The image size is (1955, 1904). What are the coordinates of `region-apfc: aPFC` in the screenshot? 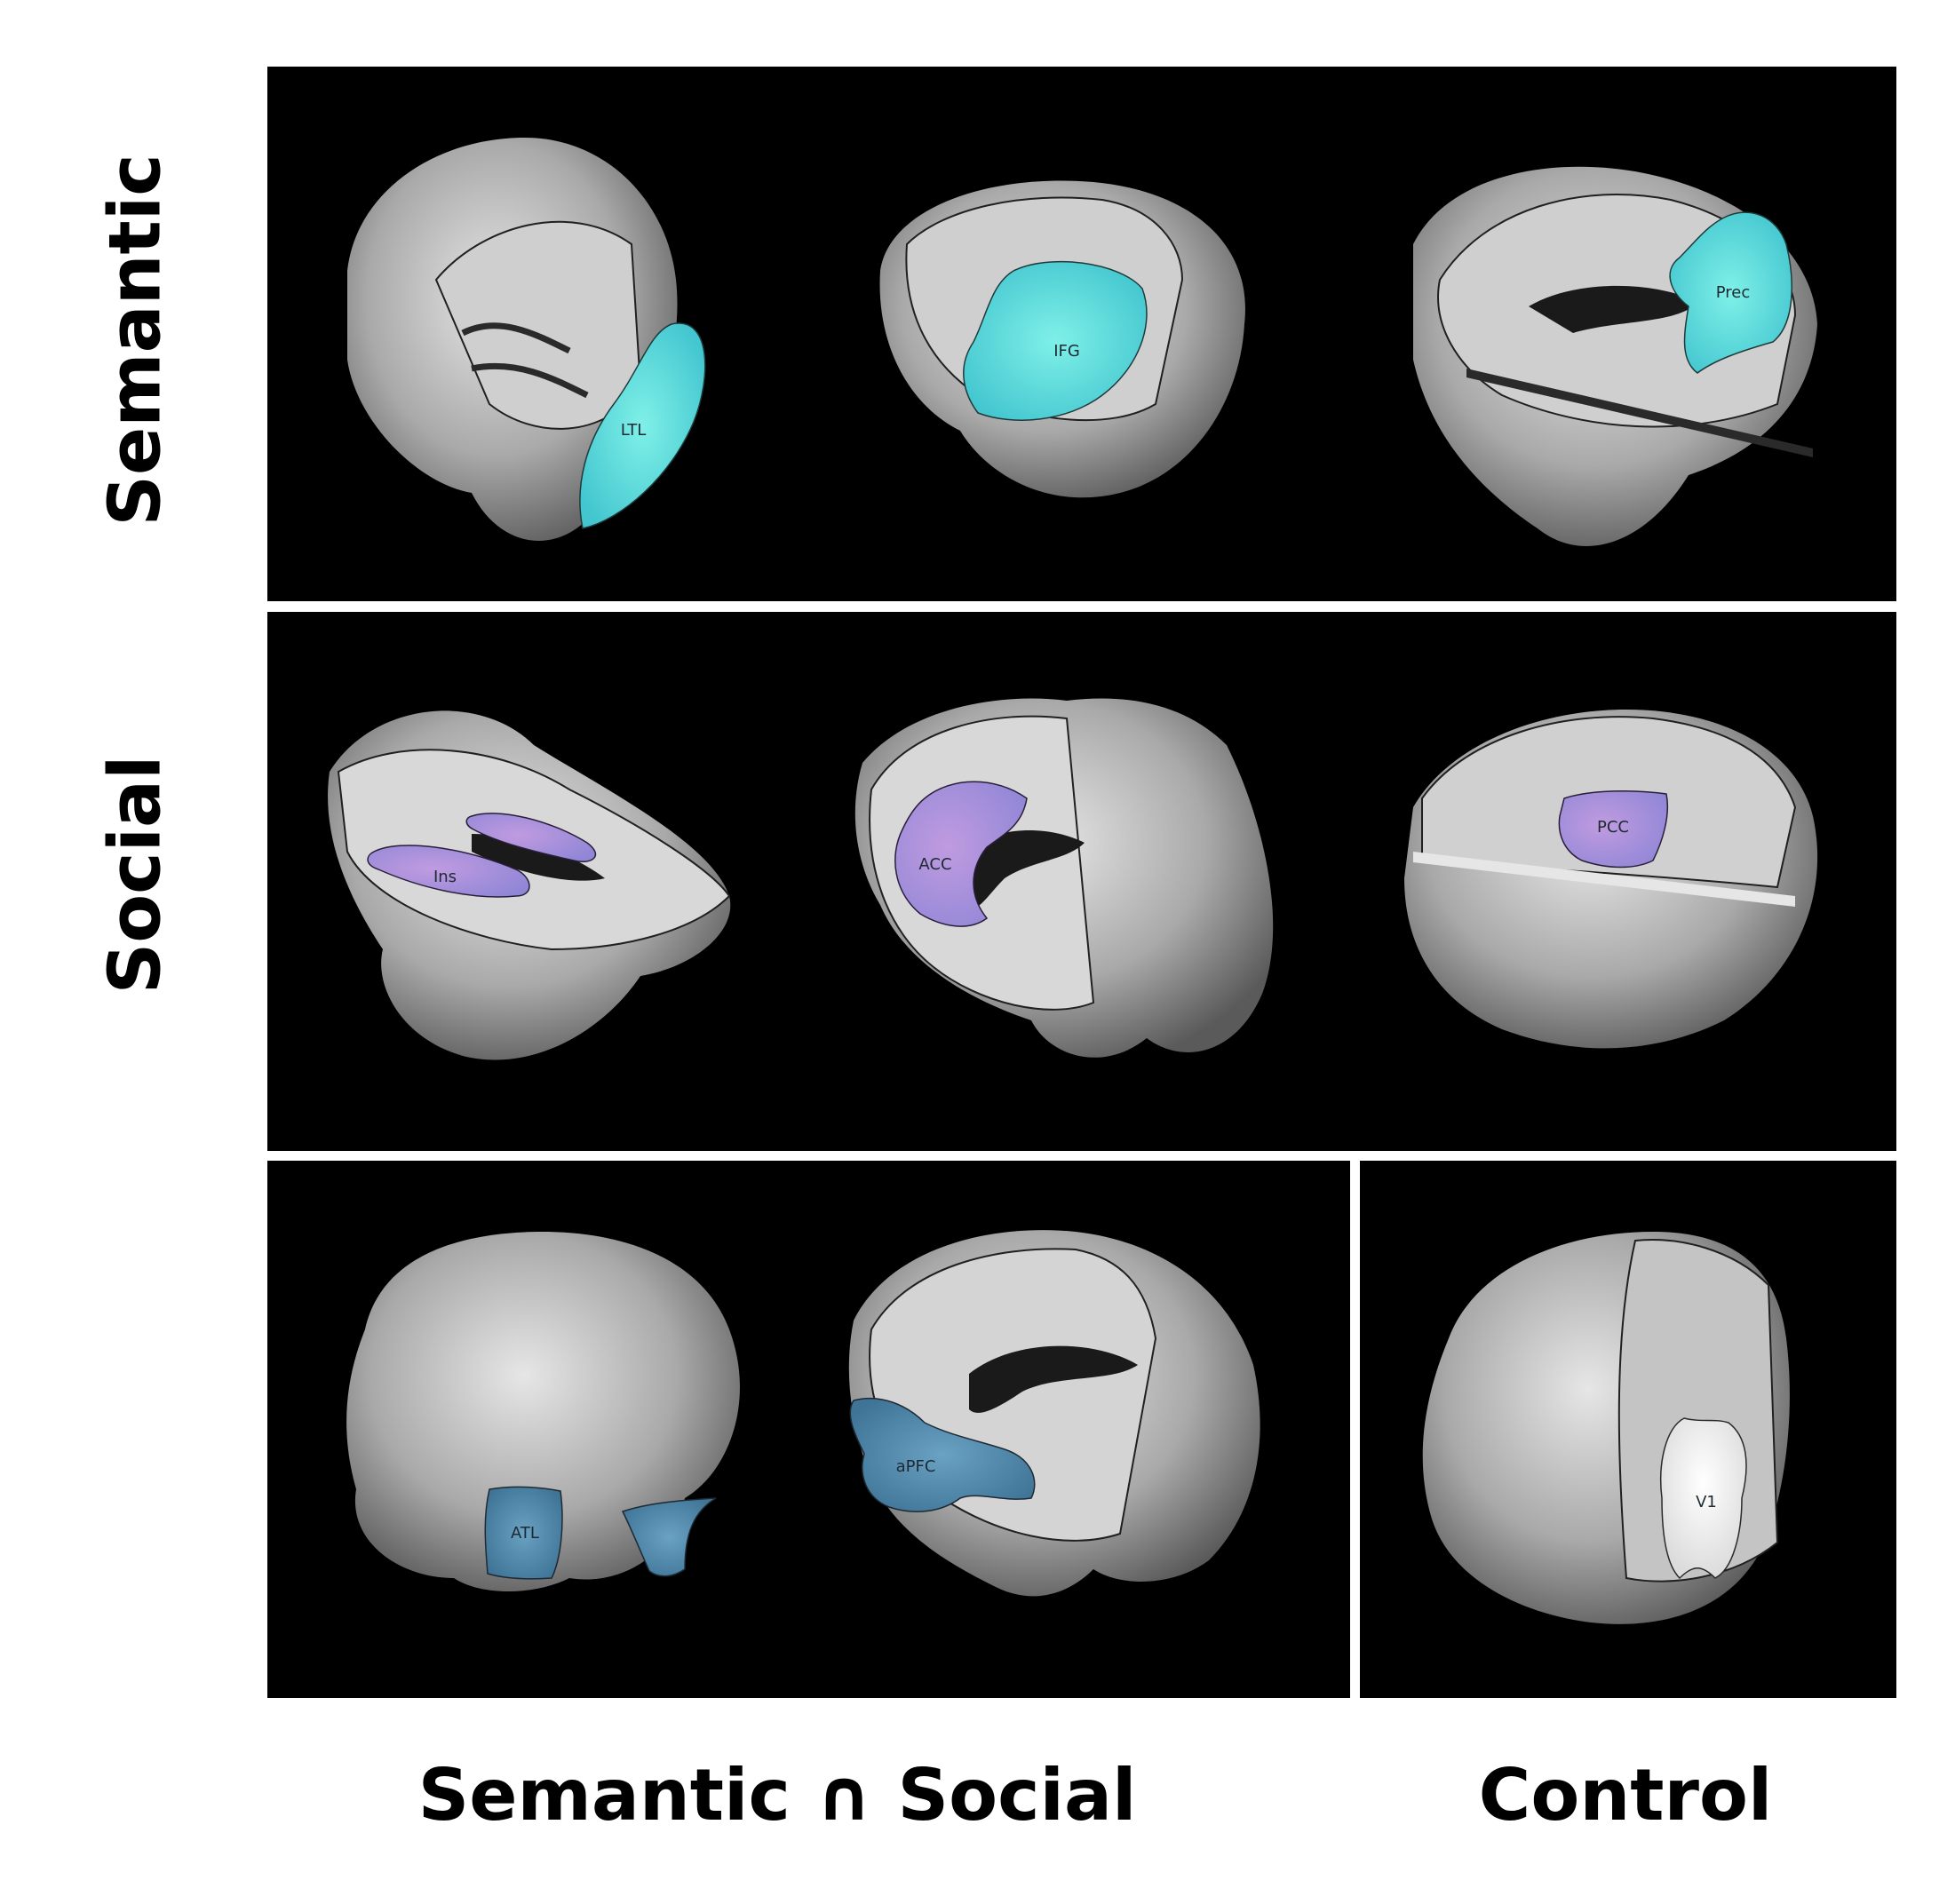 It's located at (942, 1454).